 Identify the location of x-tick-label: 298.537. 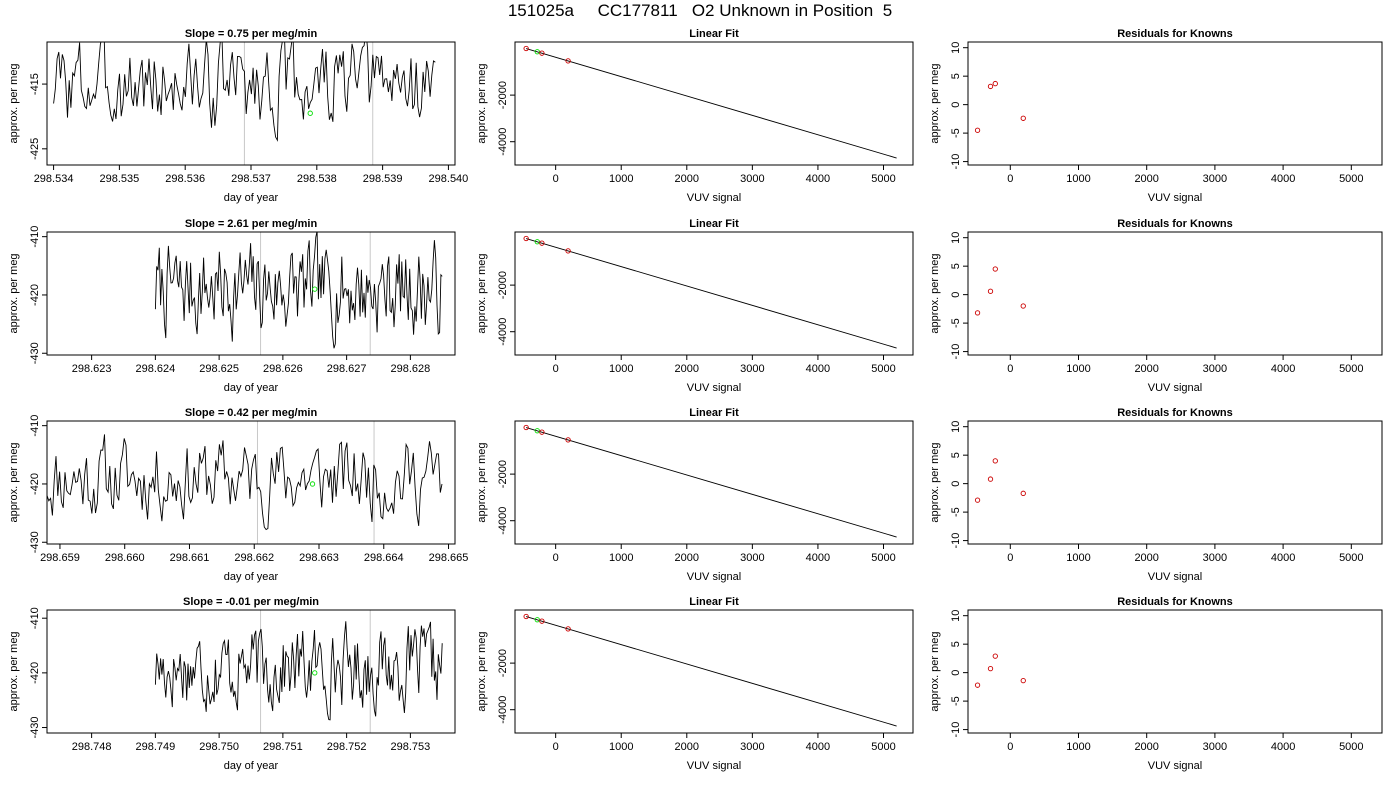
(251, 179).